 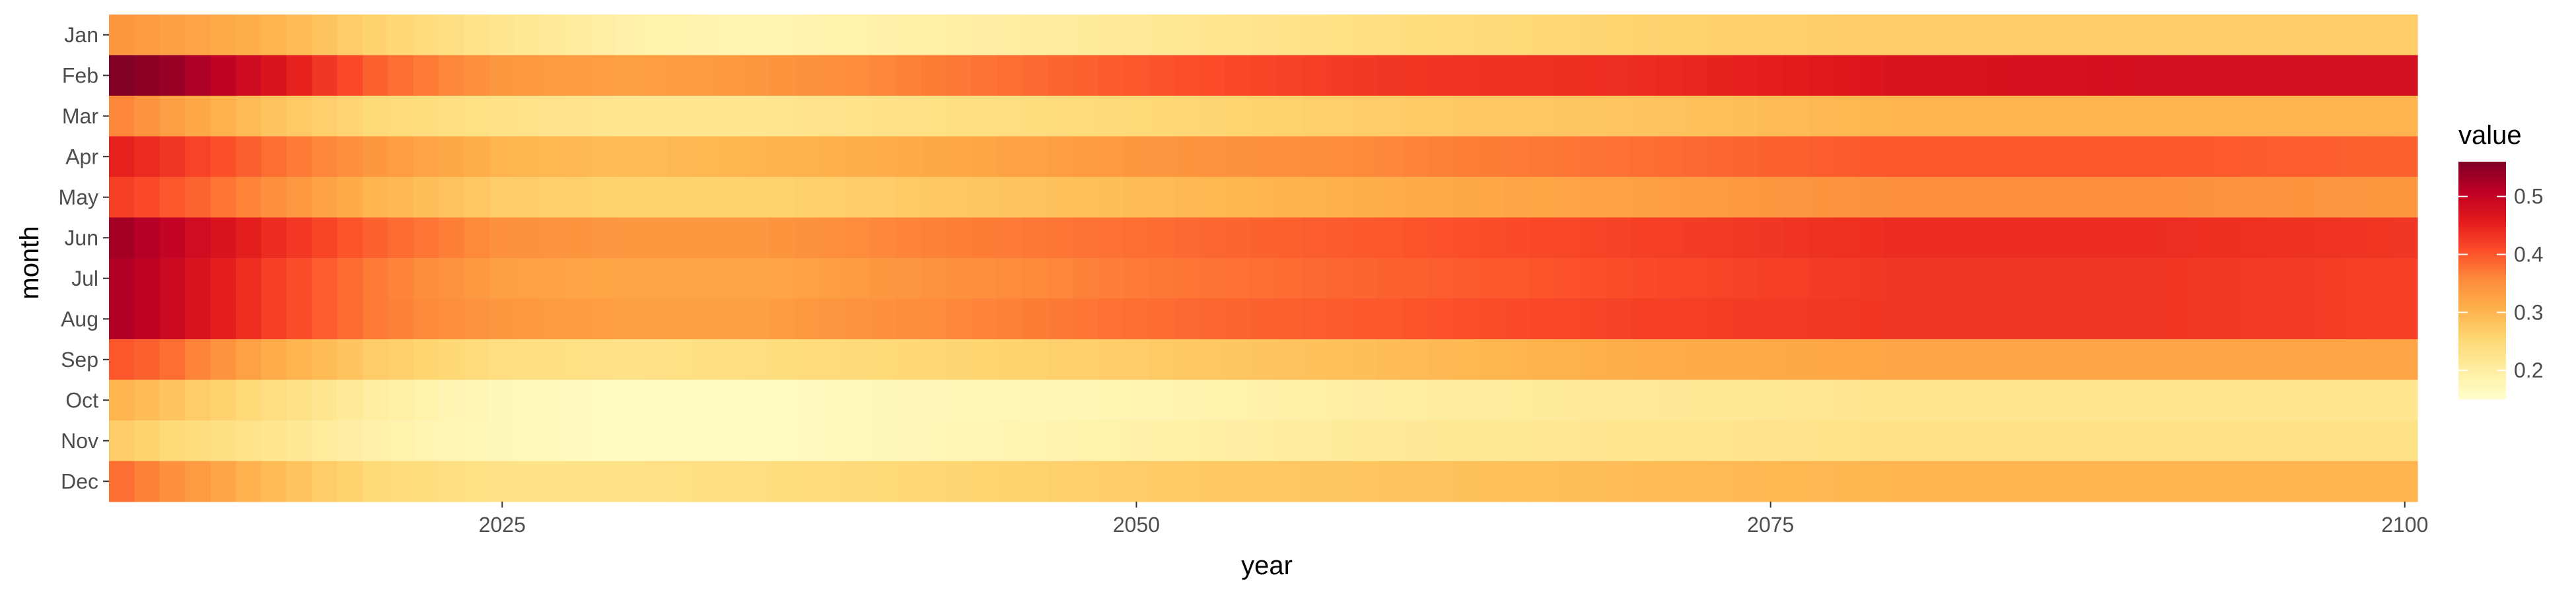 What do you see at coordinates (81, 35) in the screenshot?
I see `y-tick-label: Jan` at bounding box center [81, 35].